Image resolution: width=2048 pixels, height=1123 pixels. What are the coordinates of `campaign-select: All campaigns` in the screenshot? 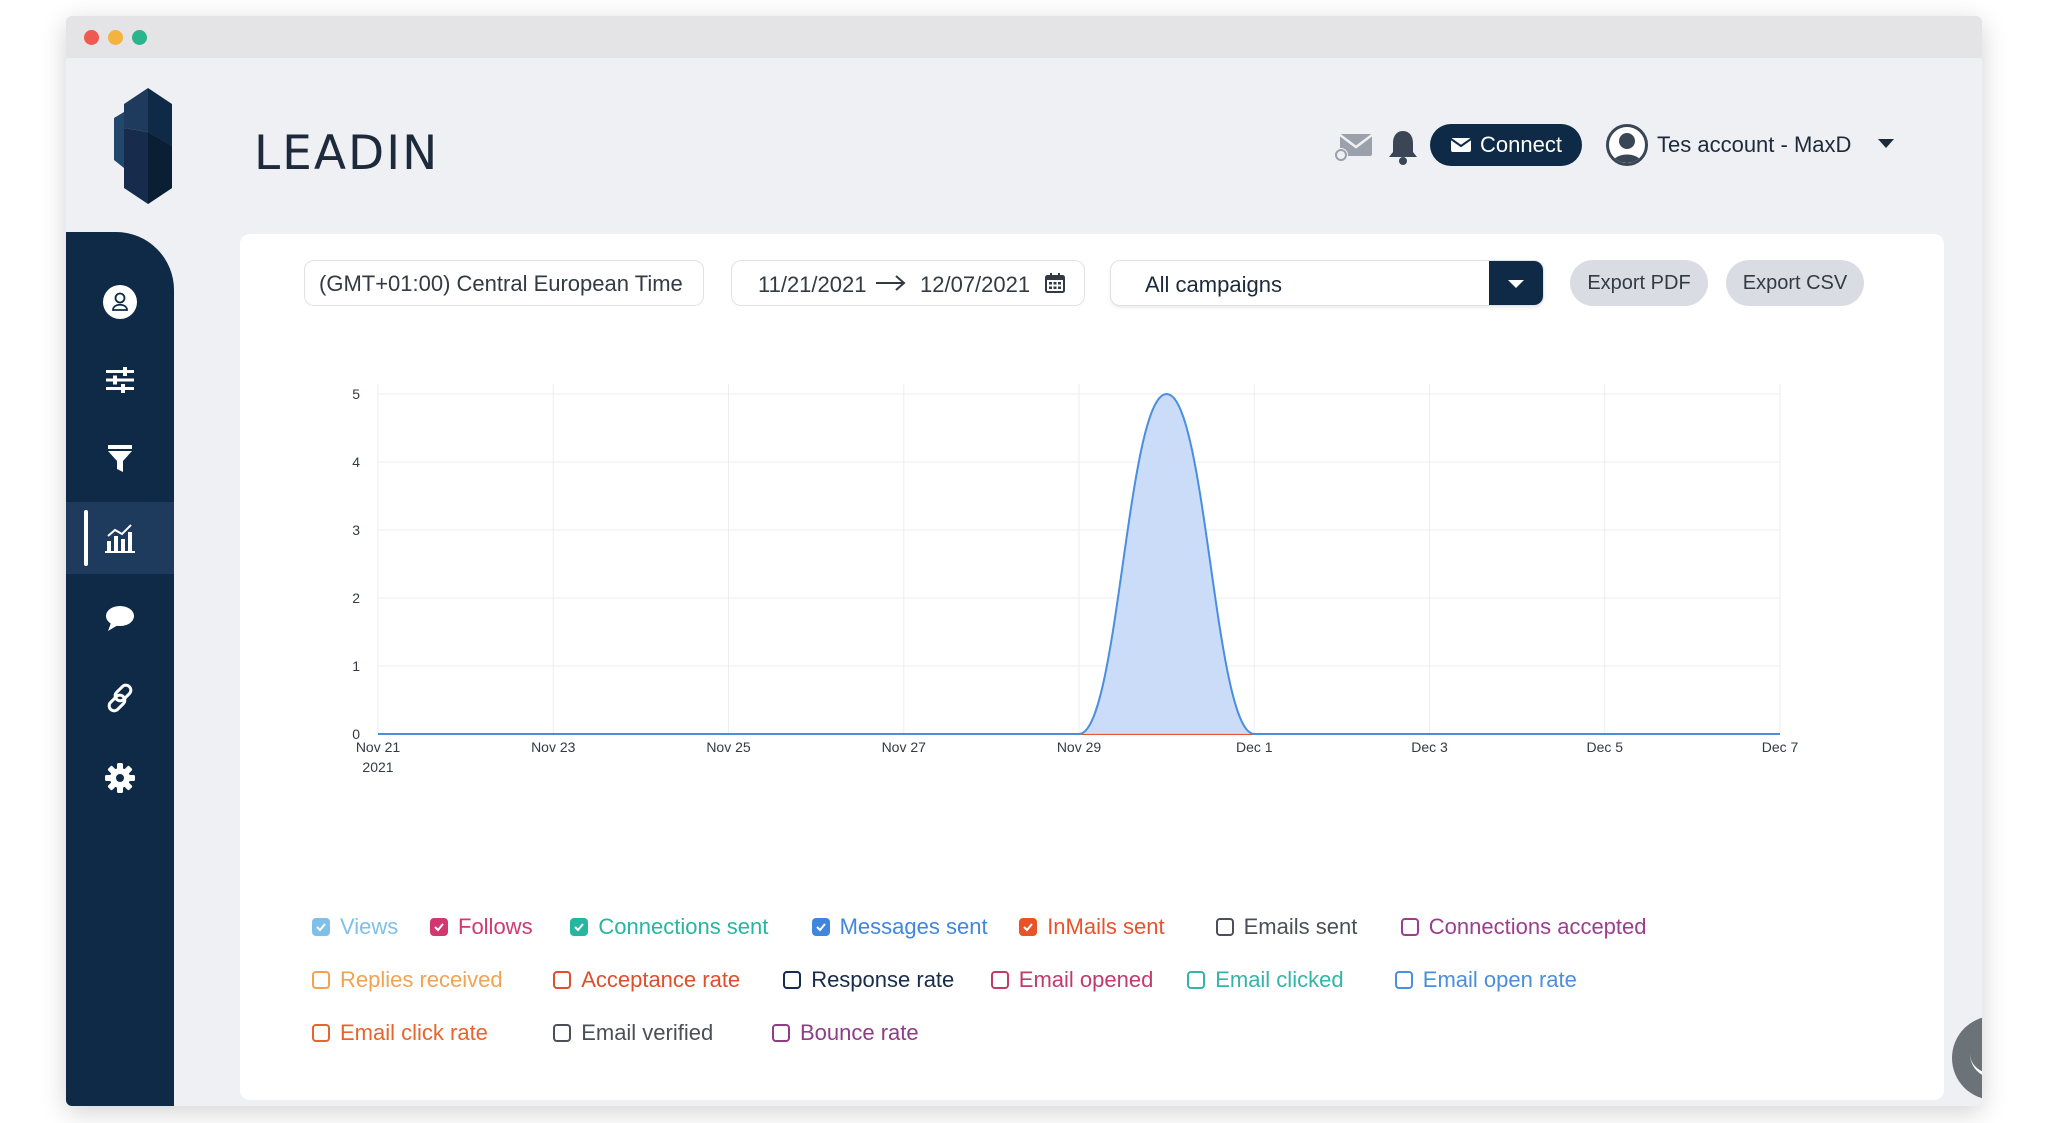 It's located at (1327, 283).